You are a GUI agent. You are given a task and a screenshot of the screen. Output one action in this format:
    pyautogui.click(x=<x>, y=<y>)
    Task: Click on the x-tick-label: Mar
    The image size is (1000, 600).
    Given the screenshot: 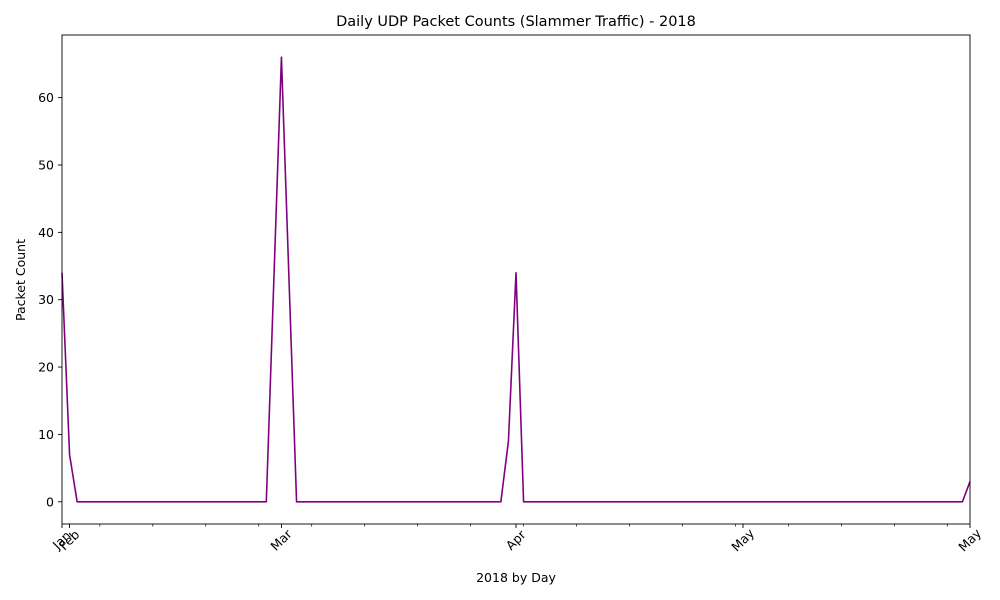 What is the action you would take?
    pyautogui.click(x=281, y=540)
    